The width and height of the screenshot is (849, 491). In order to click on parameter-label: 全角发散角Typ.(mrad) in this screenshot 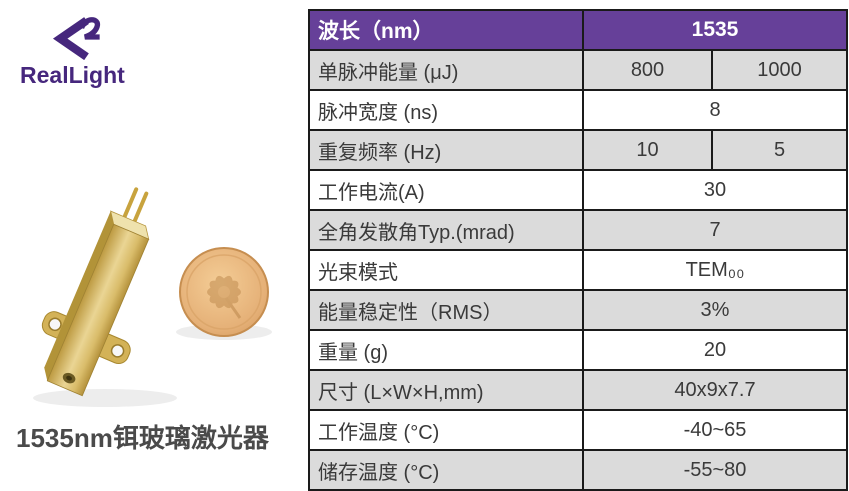, I will do `click(446, 230)`.